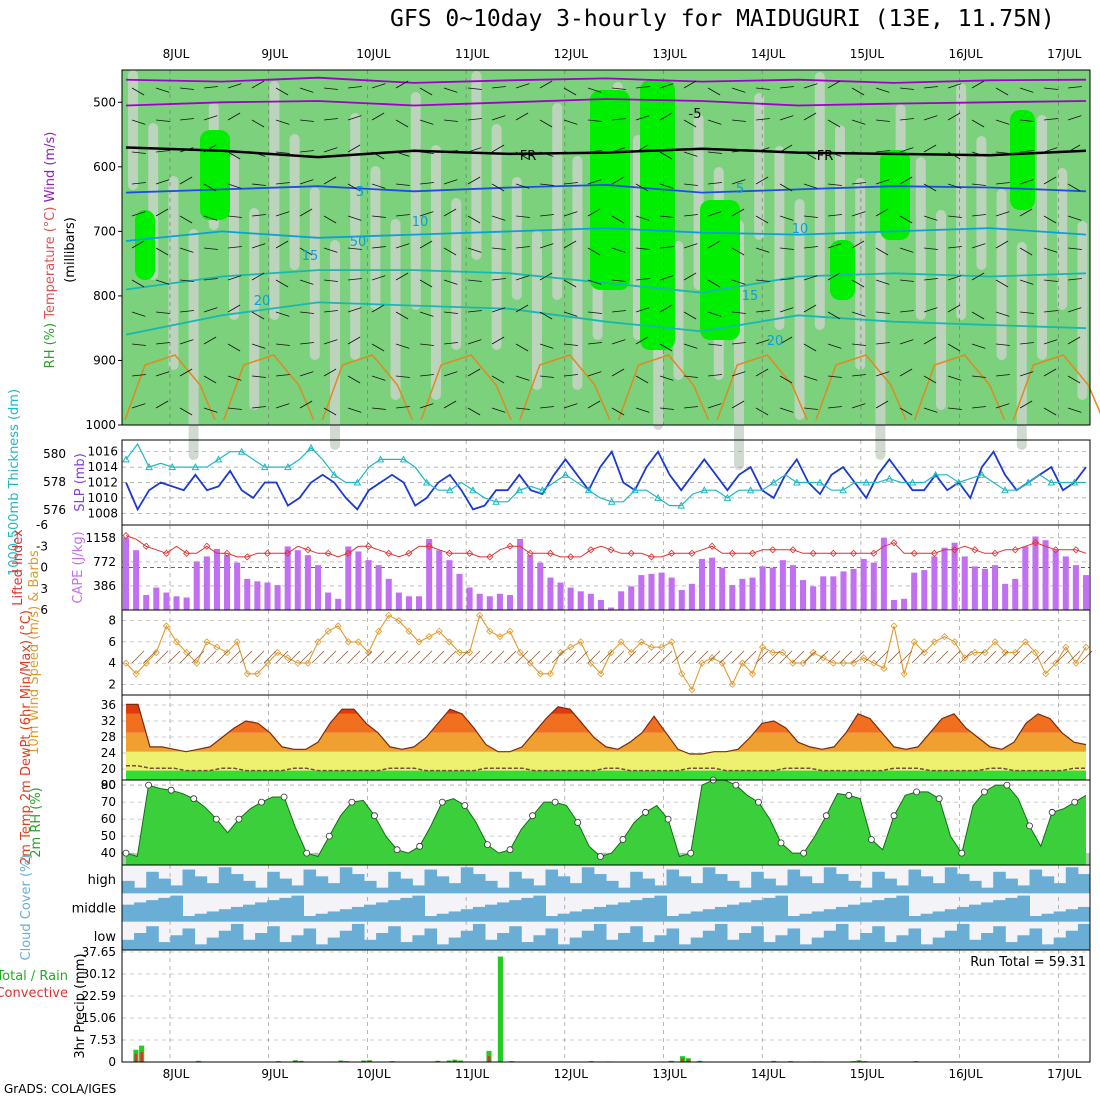  Describe the element at coordinates (104, 586) in the screenshot. I see `cape-tick-label: 386` at that location.